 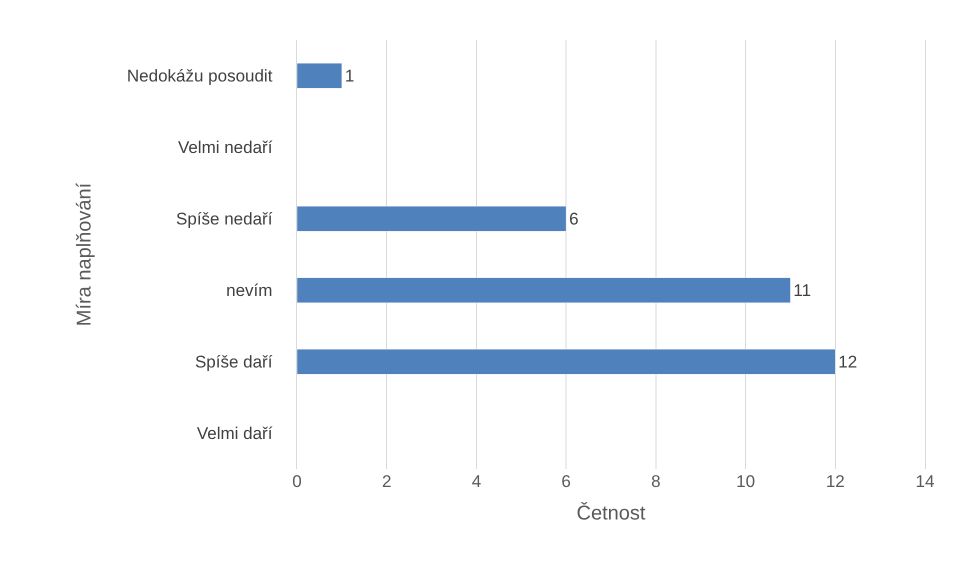 I want to click on x-tick-label: 12, so click(x=835, y=481).